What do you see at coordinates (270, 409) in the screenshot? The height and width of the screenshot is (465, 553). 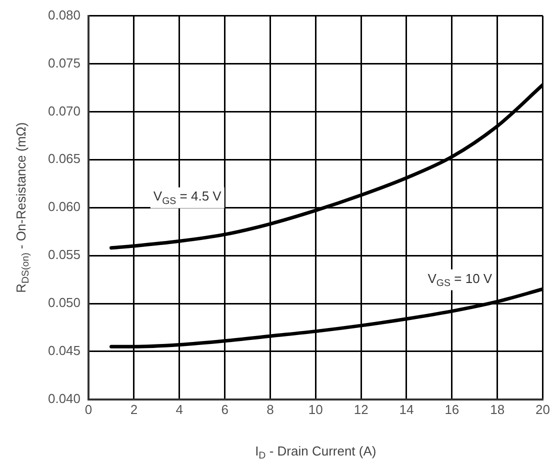 I see `x-tick-label: 8` at bounding box center [270, 409].